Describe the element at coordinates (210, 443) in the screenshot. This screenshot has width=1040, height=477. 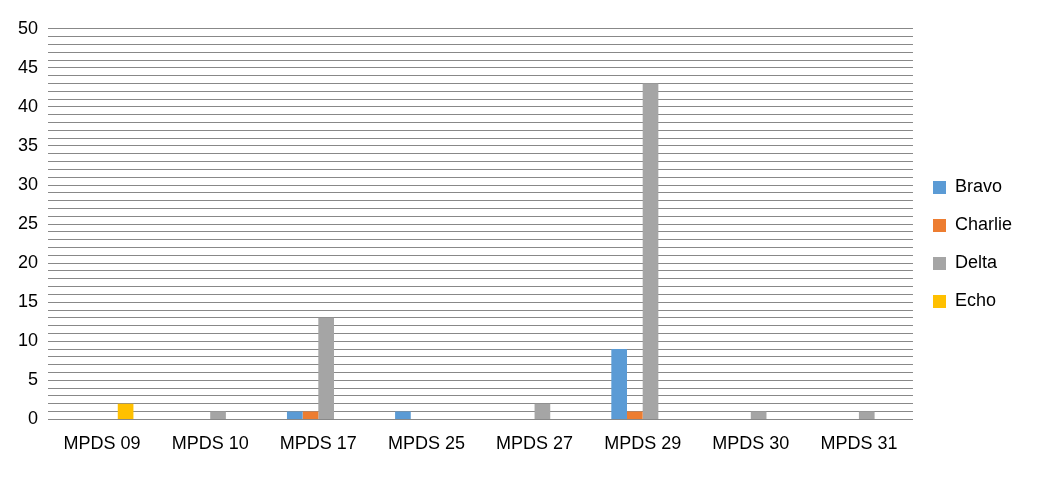
I see `x-tick-label: MPDS 10` at that location.